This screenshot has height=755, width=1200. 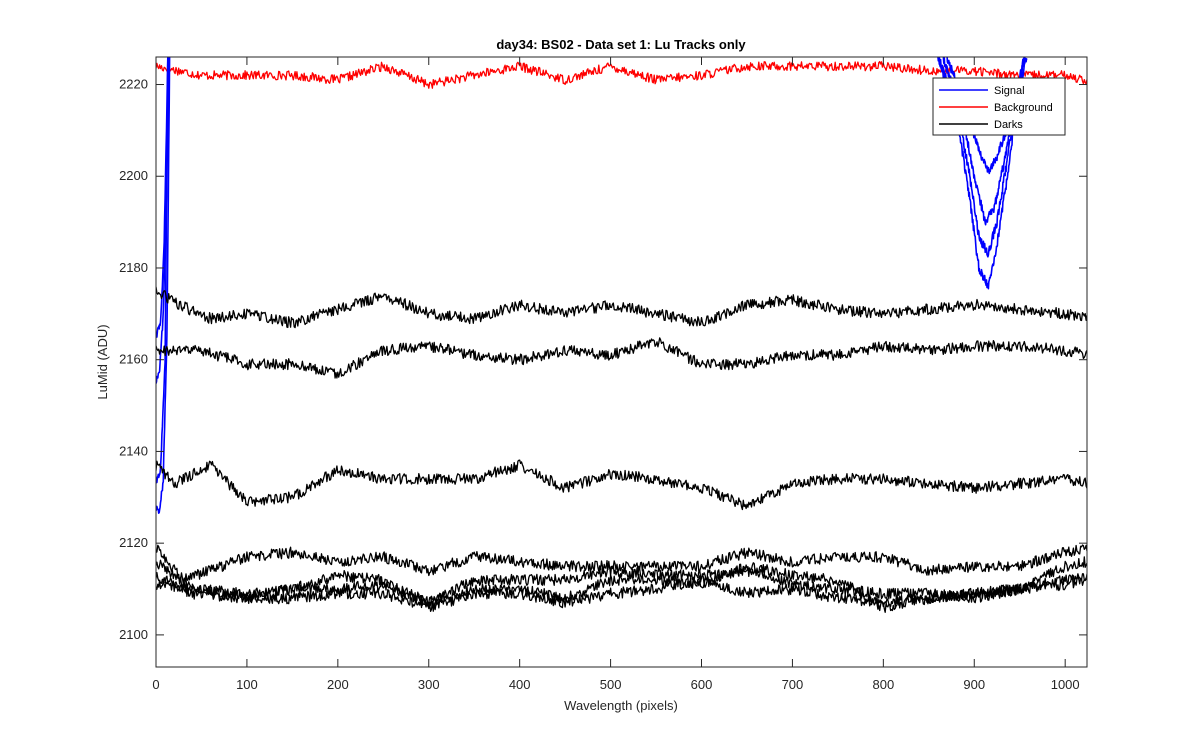 What do you see at coordinates (621, 705) in the screenshot?
I see `x-axis-title: Wavelength (pixels)` at bounding box center [621, 705].